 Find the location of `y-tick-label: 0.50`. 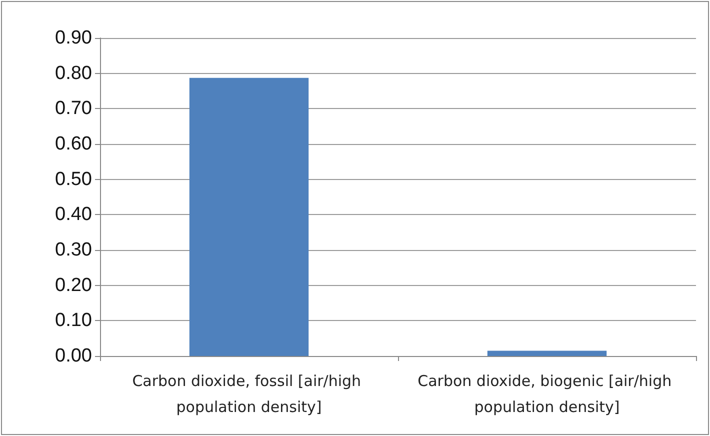

y-tick-label: 0.50 is located at coordinates (73, 179).